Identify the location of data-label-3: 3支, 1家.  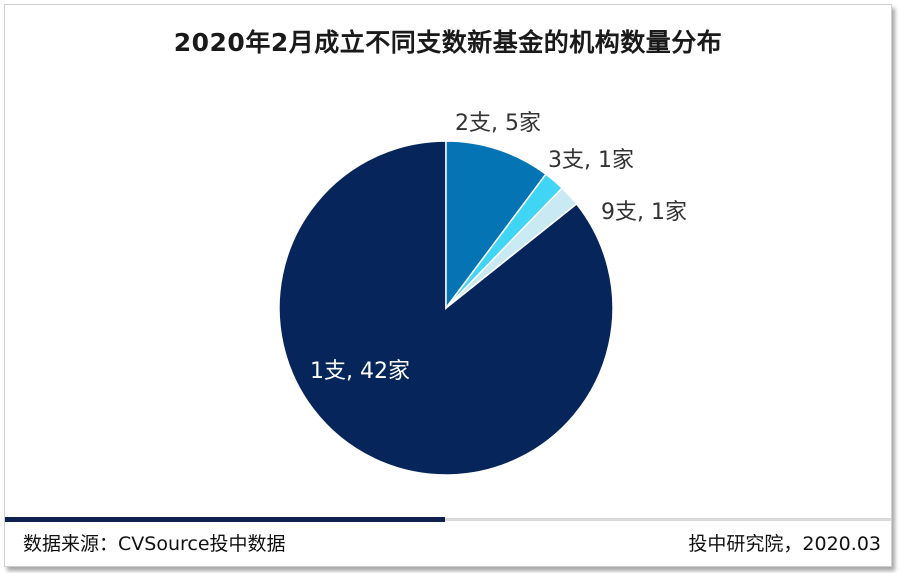
(591, 160).